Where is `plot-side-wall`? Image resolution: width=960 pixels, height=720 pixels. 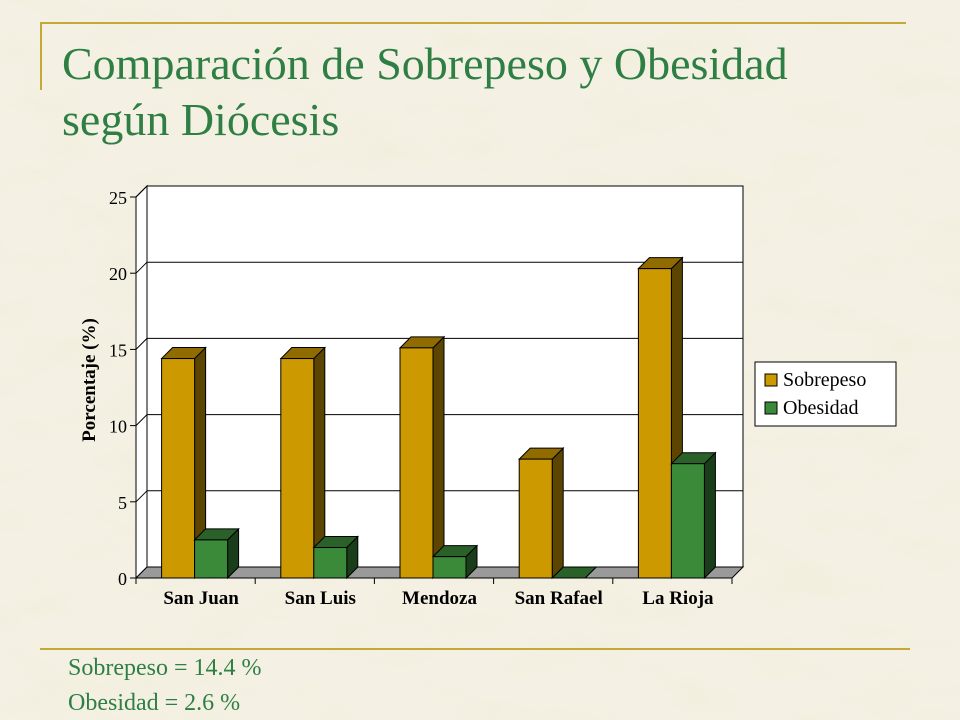
plot-side-wall is located at coordinates (141, 382).